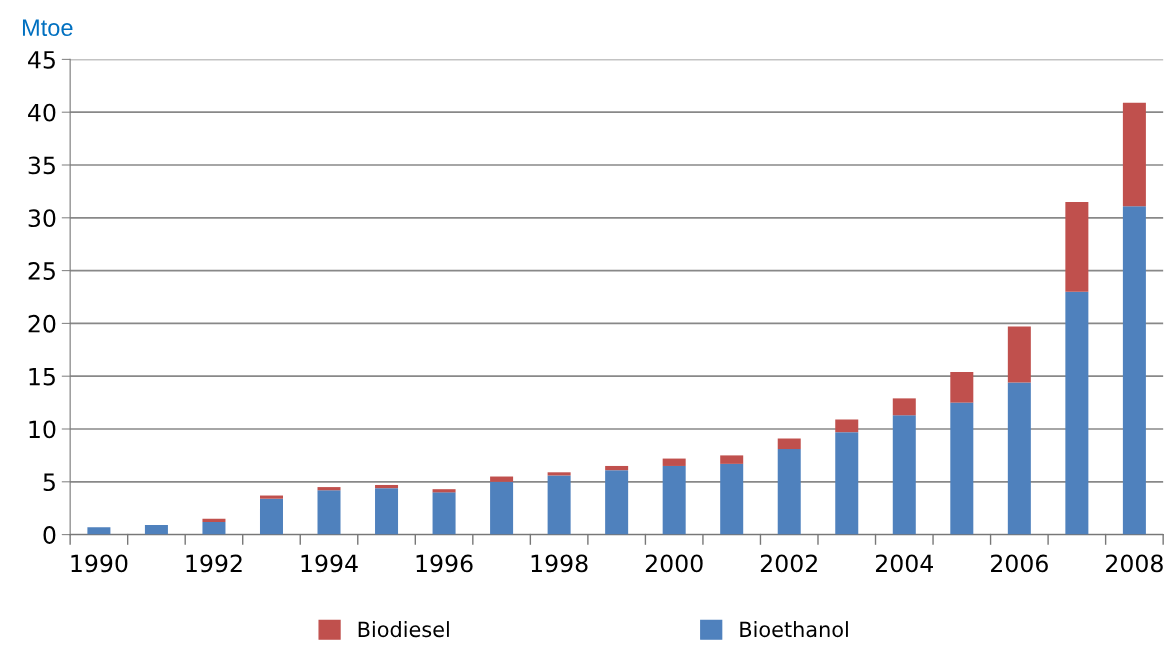 This screenshot has height=660, width=1169. What do you see at coordinates (904, 563) in the screenshot?
I see `x-tick-label: 2004` at bounding box center [904, 563].